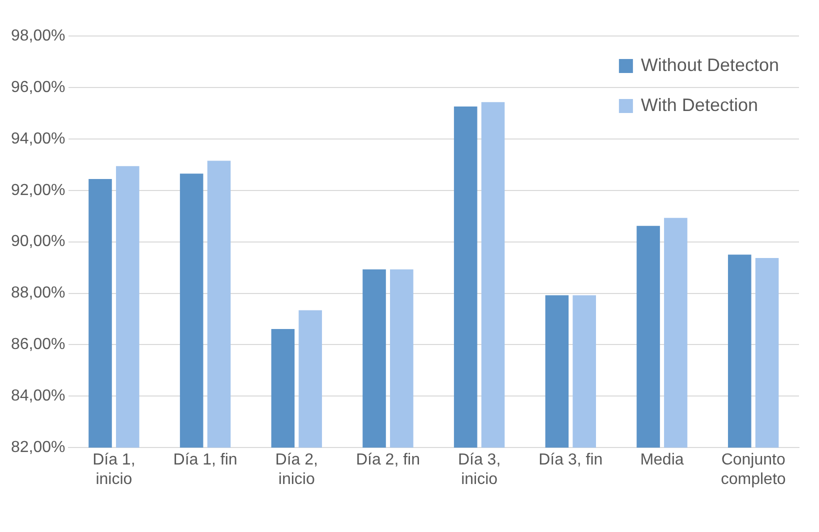 This screenshot has width=819, height=532. What do you see at coordinates (479, 470) in the screenshot?
I see `x-tick-label: Día 3, inicio` at bounding box center [479, 470].